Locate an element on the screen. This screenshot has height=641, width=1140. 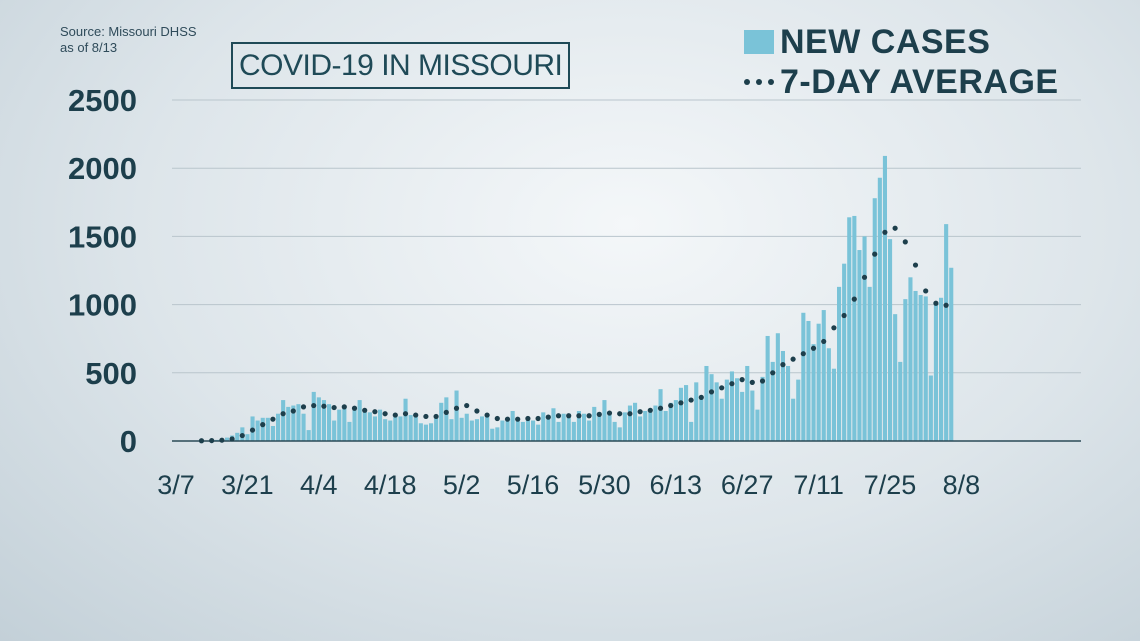
x-tick-label: 5/16 is located at coordinates (533, 485).